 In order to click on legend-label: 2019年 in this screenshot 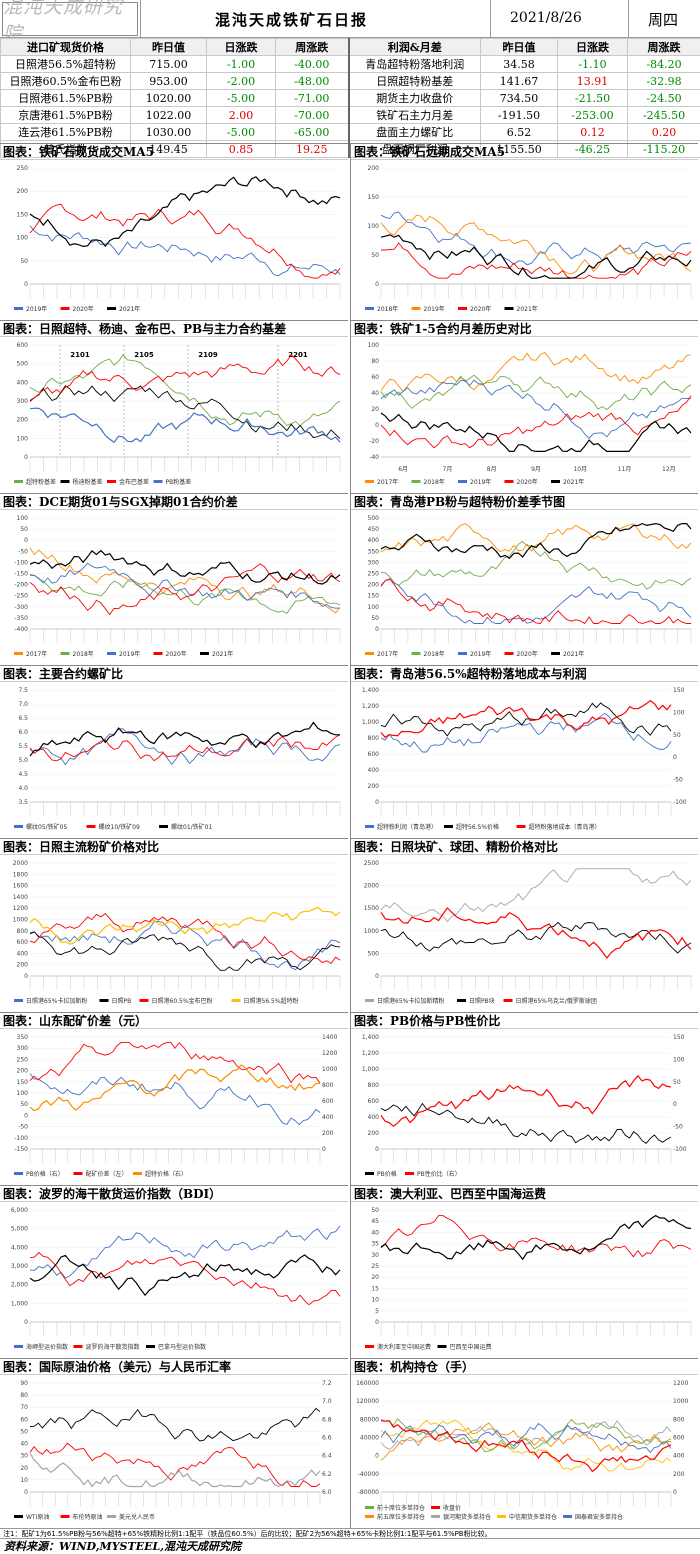, I will do `click(36, 309)`.